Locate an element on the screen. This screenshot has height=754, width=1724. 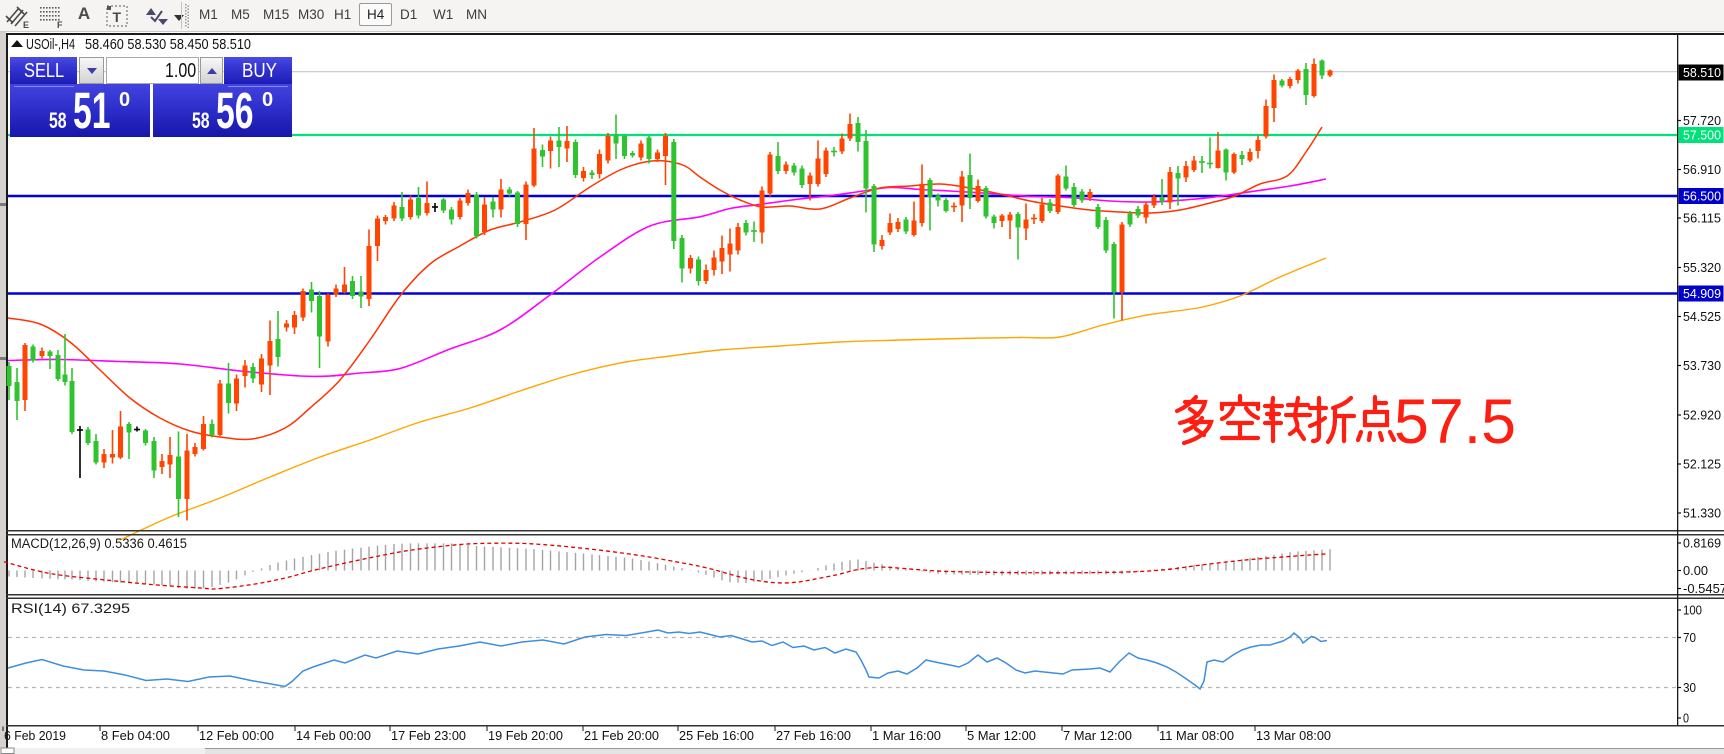
svg-text: -0.5457 is located at coordinates (1703, 588).